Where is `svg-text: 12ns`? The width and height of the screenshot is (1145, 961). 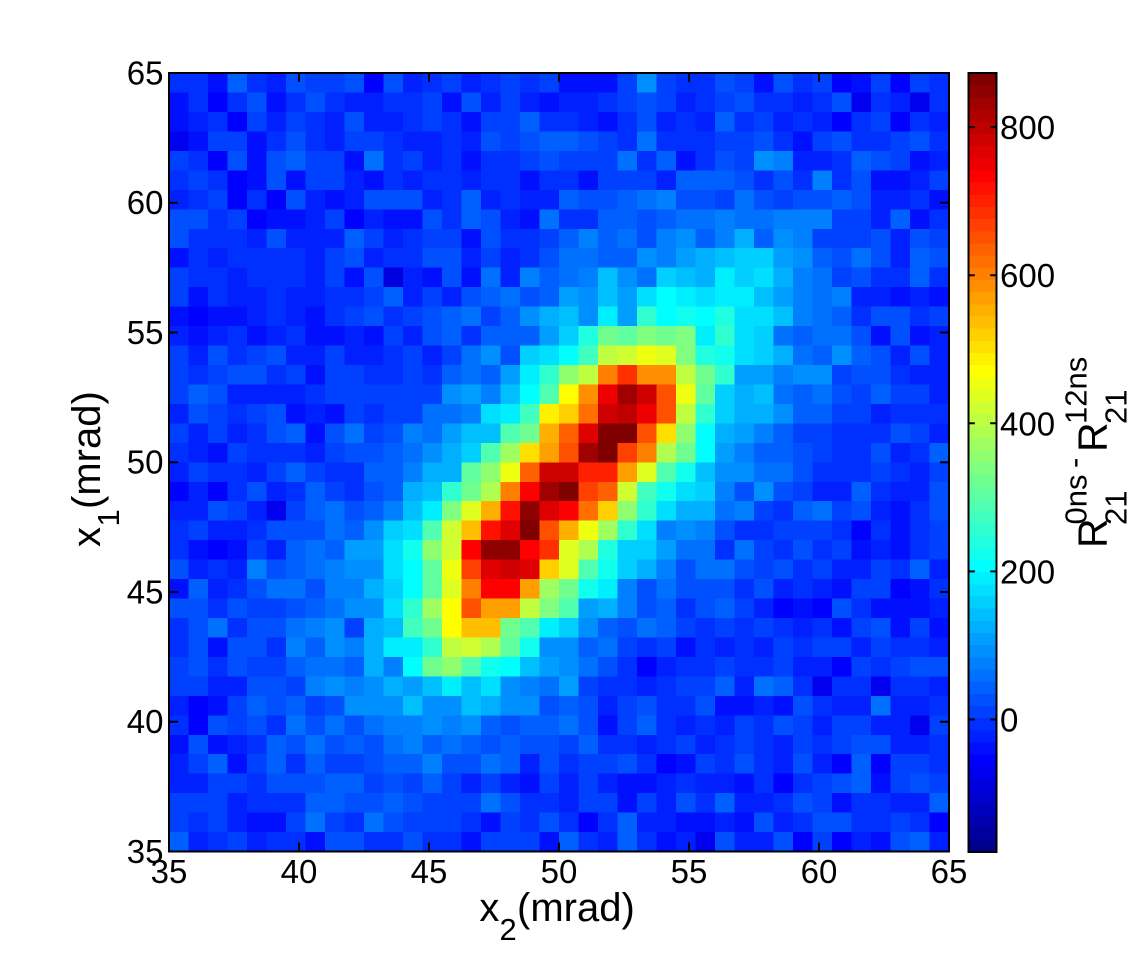
svg-text: 12ns is located at coordinates (1076, 390).